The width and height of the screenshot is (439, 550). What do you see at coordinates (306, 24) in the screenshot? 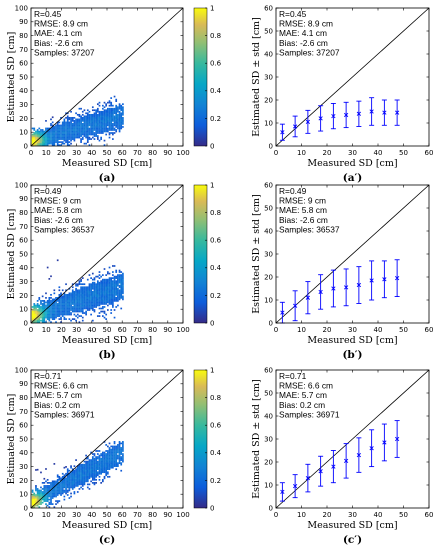
I see `stats-line: RMSE: 8.9 cm` at bounding box center [306, 24].